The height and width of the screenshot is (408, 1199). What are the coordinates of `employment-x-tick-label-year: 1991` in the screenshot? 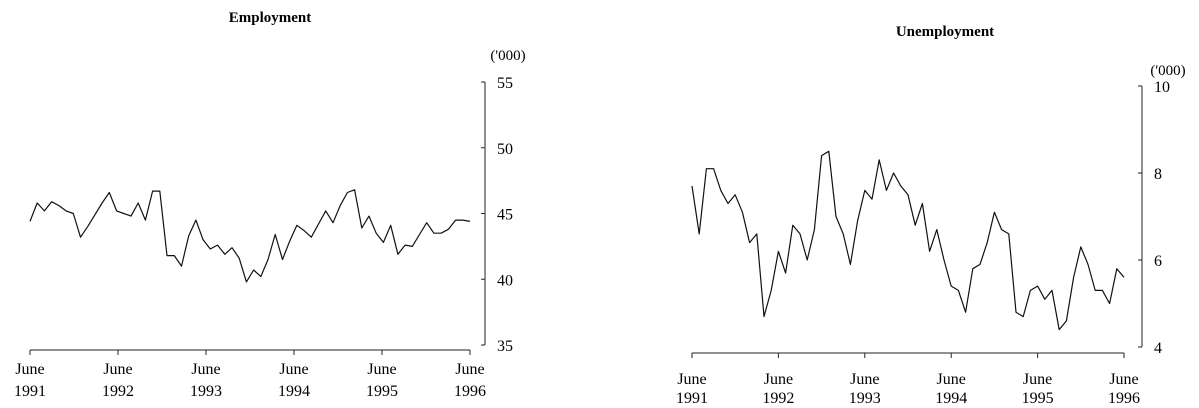 It's located at (30, 391).